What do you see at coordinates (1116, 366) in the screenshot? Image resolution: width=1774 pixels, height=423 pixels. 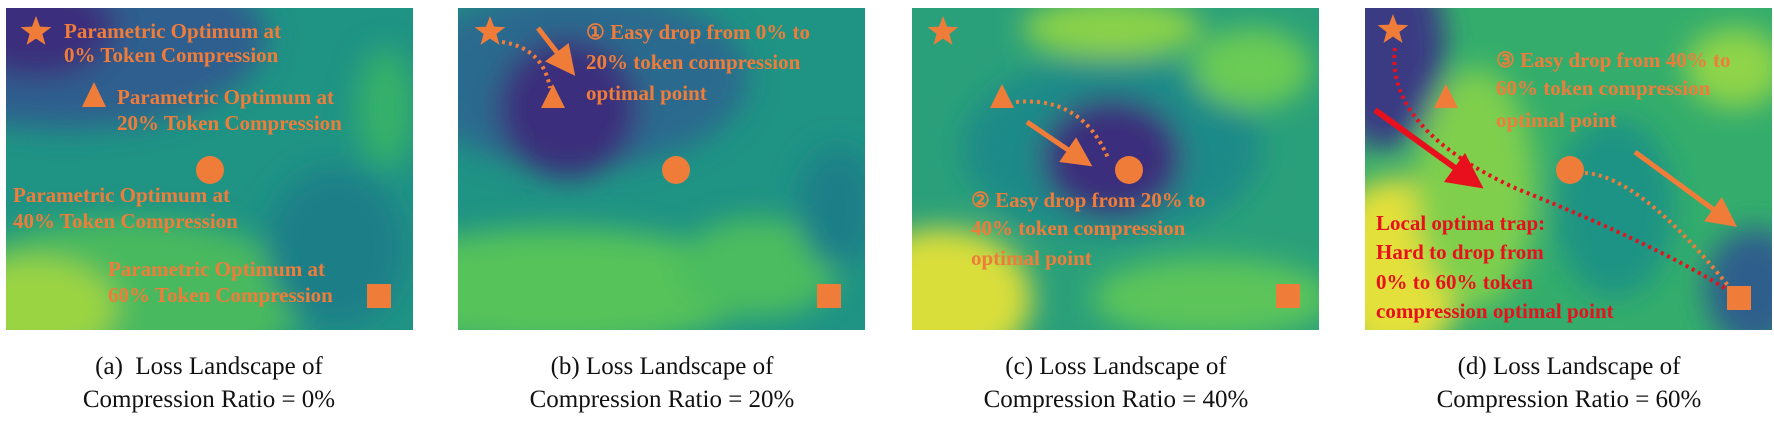 I see `caption-line: (c) Loss Landscape of` at bounding box center [1116, 366].